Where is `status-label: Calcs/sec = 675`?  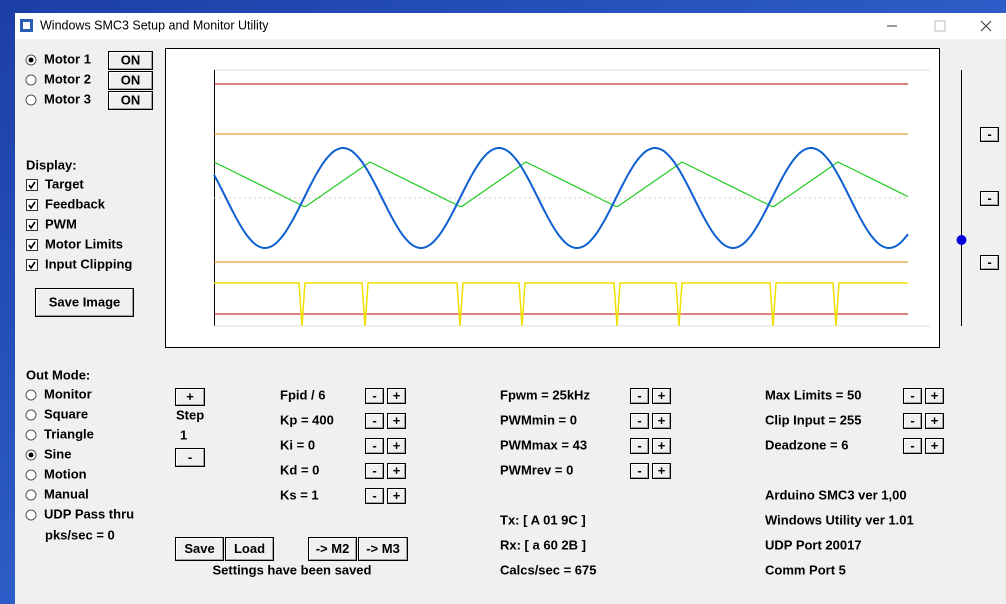
status-label: Calcs/sec = 675 is located at coordinates (548, 569).